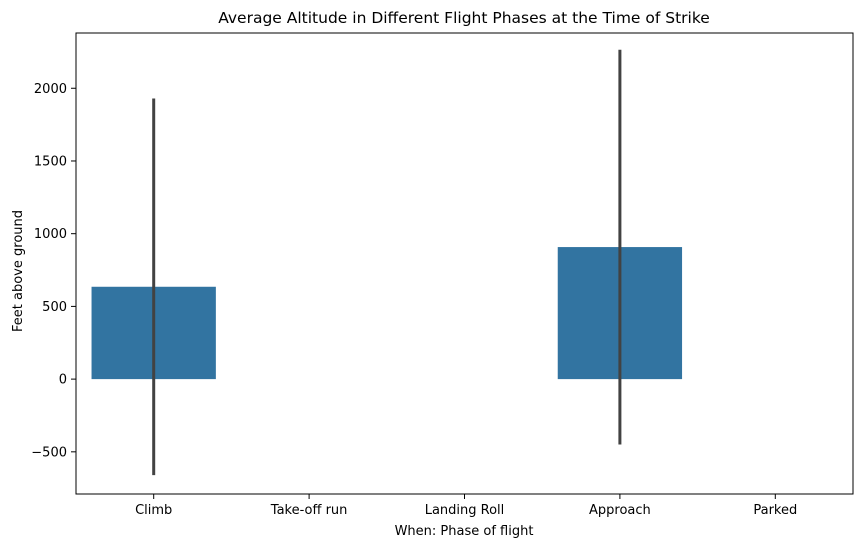 The height and width of the screenshot is (547, 862). What do you see at coordinates (49, 452) in the screenshot?
I see `y-tick-label-0: −500` at bounding box center [49, 452].